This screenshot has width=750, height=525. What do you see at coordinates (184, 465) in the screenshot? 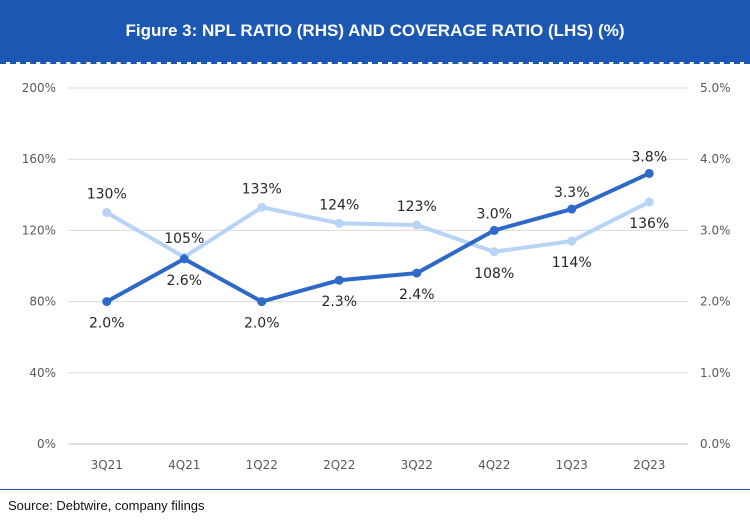
I see `x-tick-label: 4Q21` at bounding box center [184, 465].